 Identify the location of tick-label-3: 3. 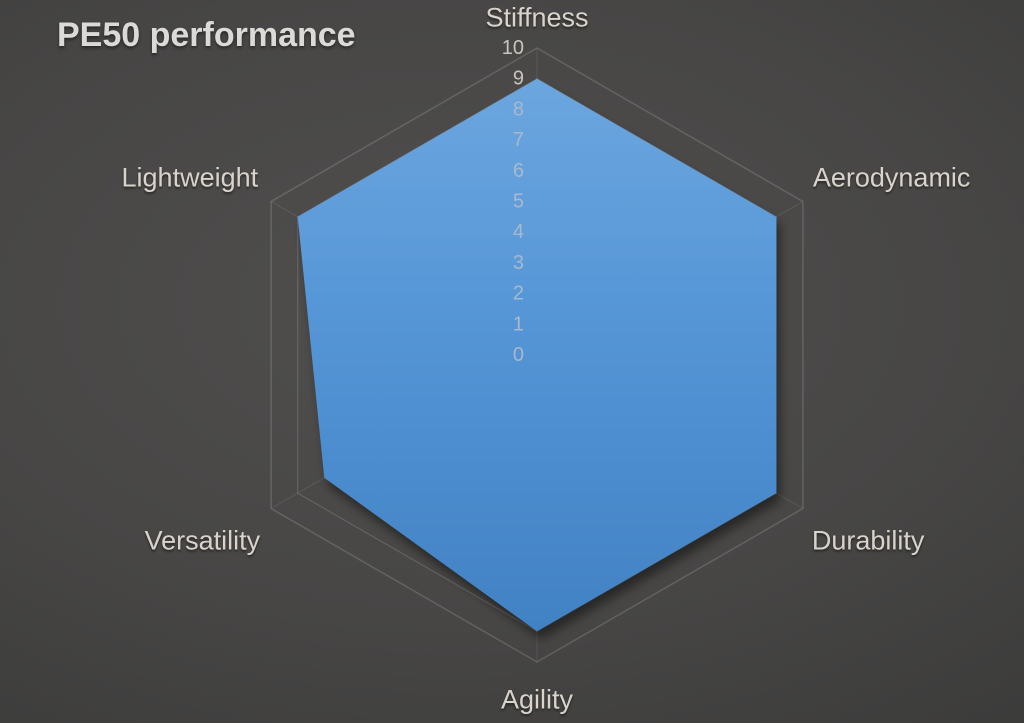
(518, 263).